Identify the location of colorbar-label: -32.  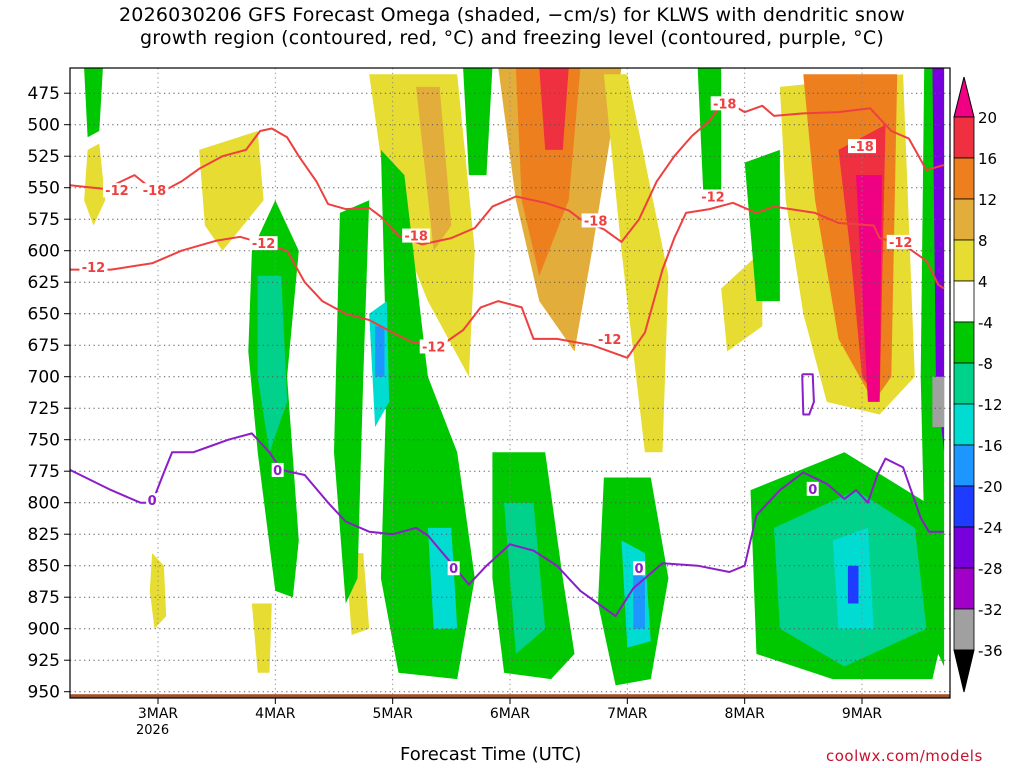
(990, 610).